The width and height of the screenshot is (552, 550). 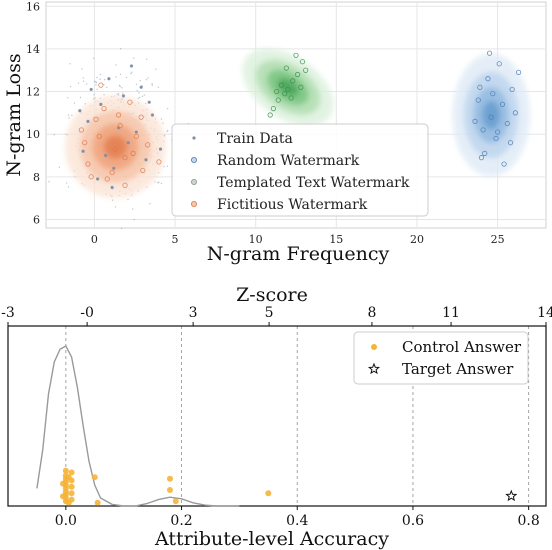 What do you see at coordinates (87, 313) in the screenshot?
I see `x2-tick-label-1: -0` at bounding box center [87, 313].